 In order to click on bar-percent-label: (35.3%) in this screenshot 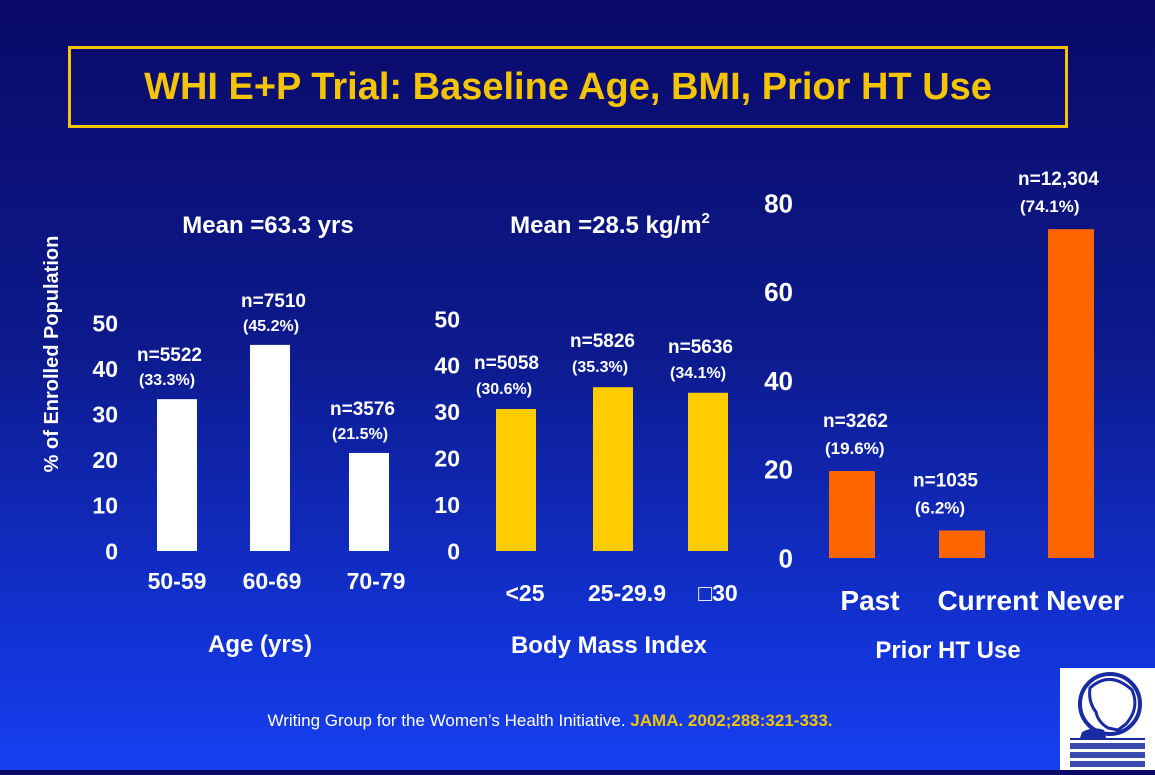, I will do `click(600, 367)`.